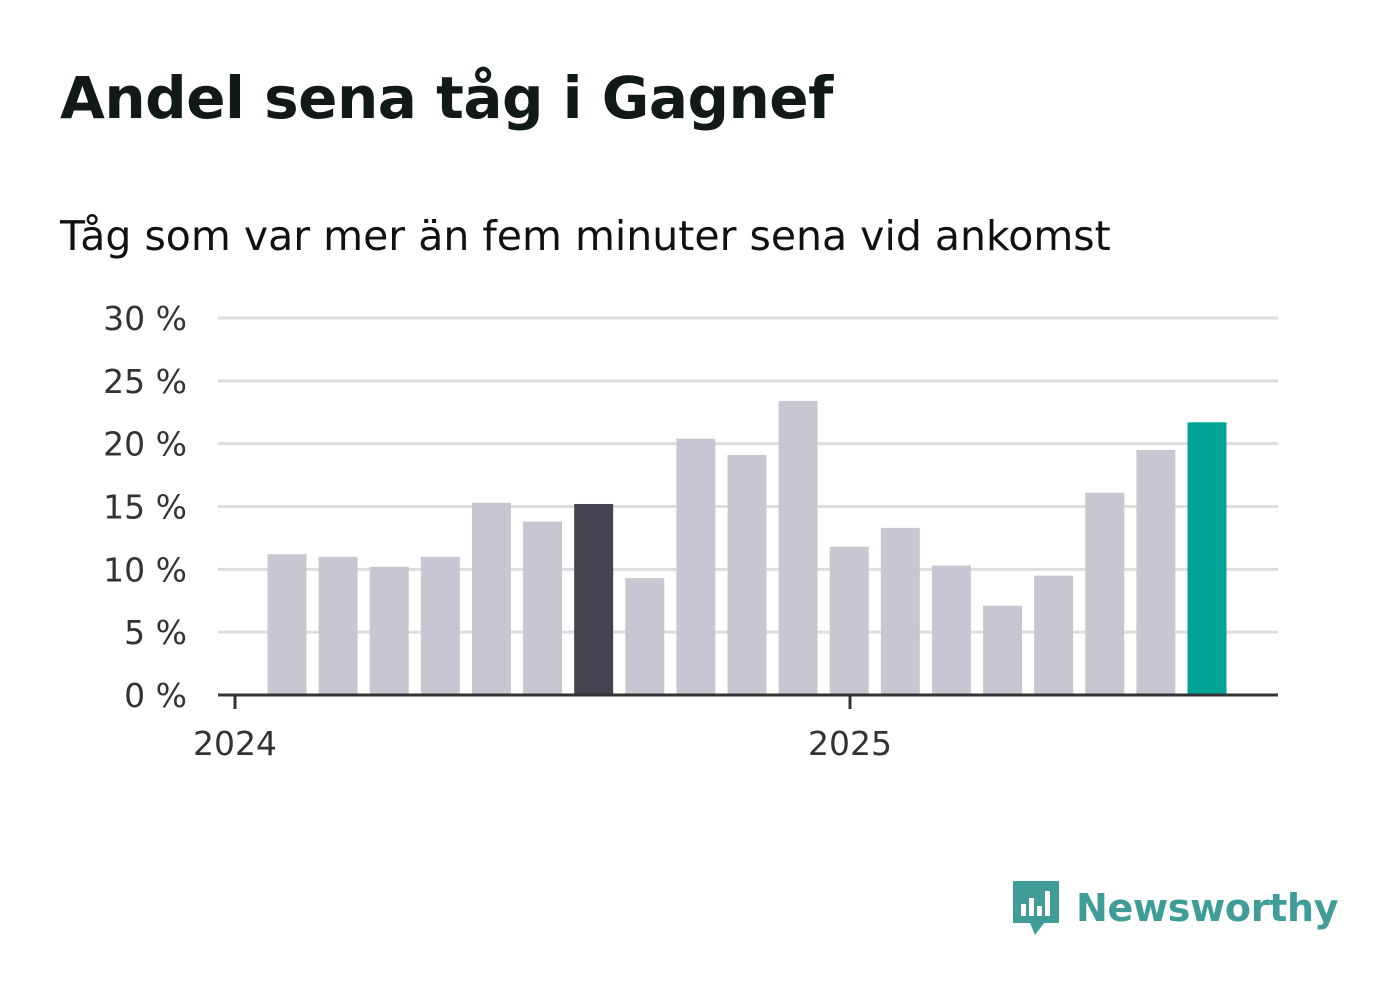 The height and width of the screenshot is (999, 1382). Describe the element at coordinates (145, 569) in the screenshot. I see `y-tick-label: 10 %` at that location.